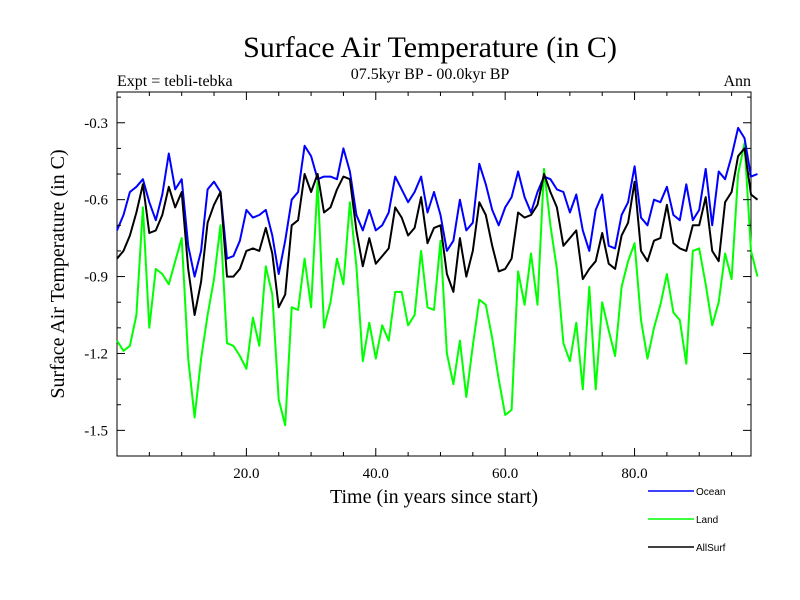 The image size is (800, 600). What do you see at coordinates (58, 273) in the screenshot?
I see `y-axis-label: Surface Air Temperature (in C)` at bounding box center [58, 273].